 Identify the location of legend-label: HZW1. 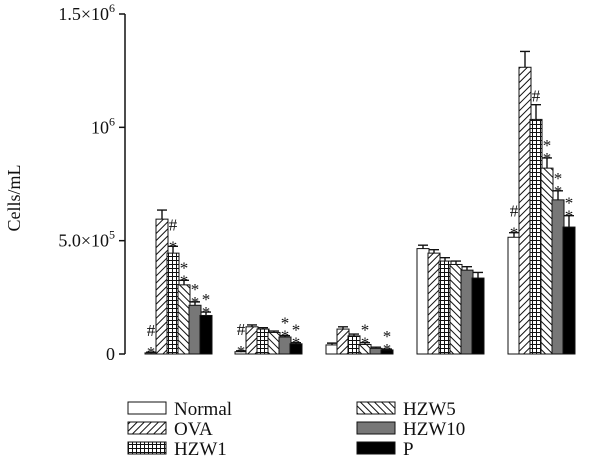
(200, 449).